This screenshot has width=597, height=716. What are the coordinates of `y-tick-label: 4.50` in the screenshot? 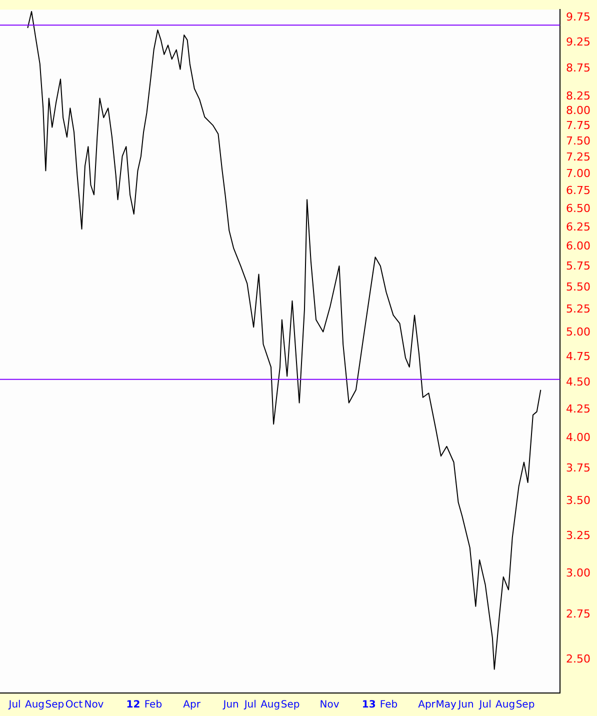 It's located at (578, 381).